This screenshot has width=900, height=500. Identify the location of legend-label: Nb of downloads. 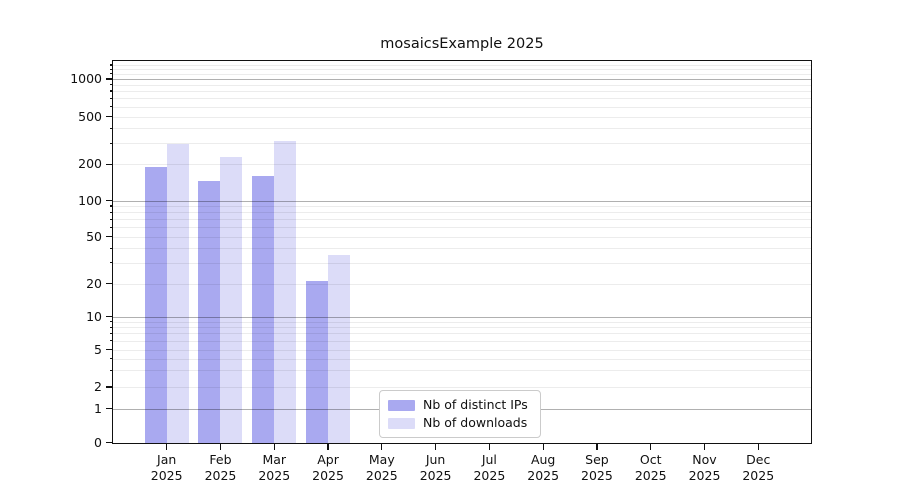
(475, 422).